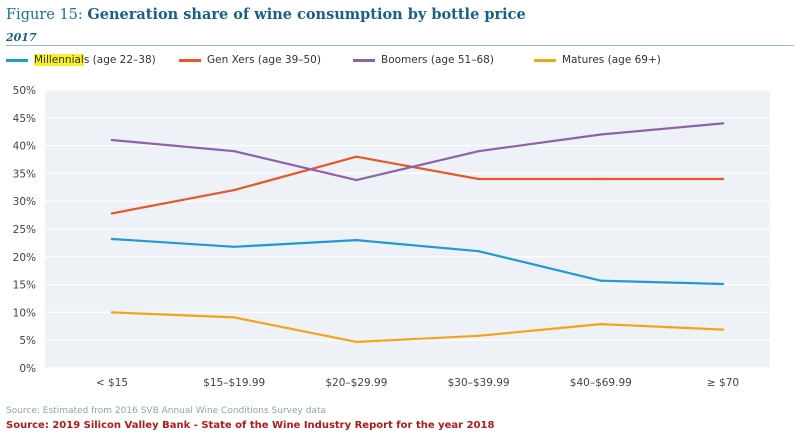 The image size is (800, 435). Describe the element at coordinates (24, 202) in the screenshot. I see `y-tick-label: 30%` at that location.